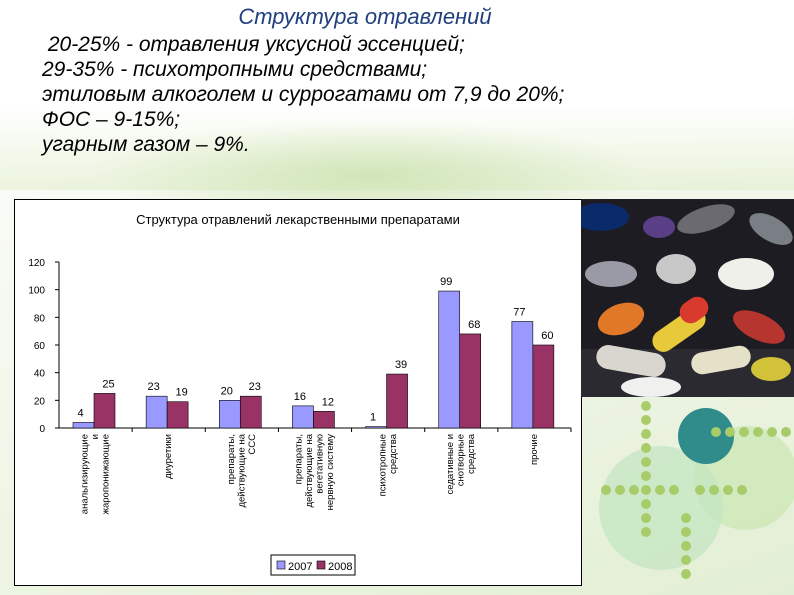 This screenshot has width=794, height=595. I want to click on category-label: диуретики, so click(168, 456).